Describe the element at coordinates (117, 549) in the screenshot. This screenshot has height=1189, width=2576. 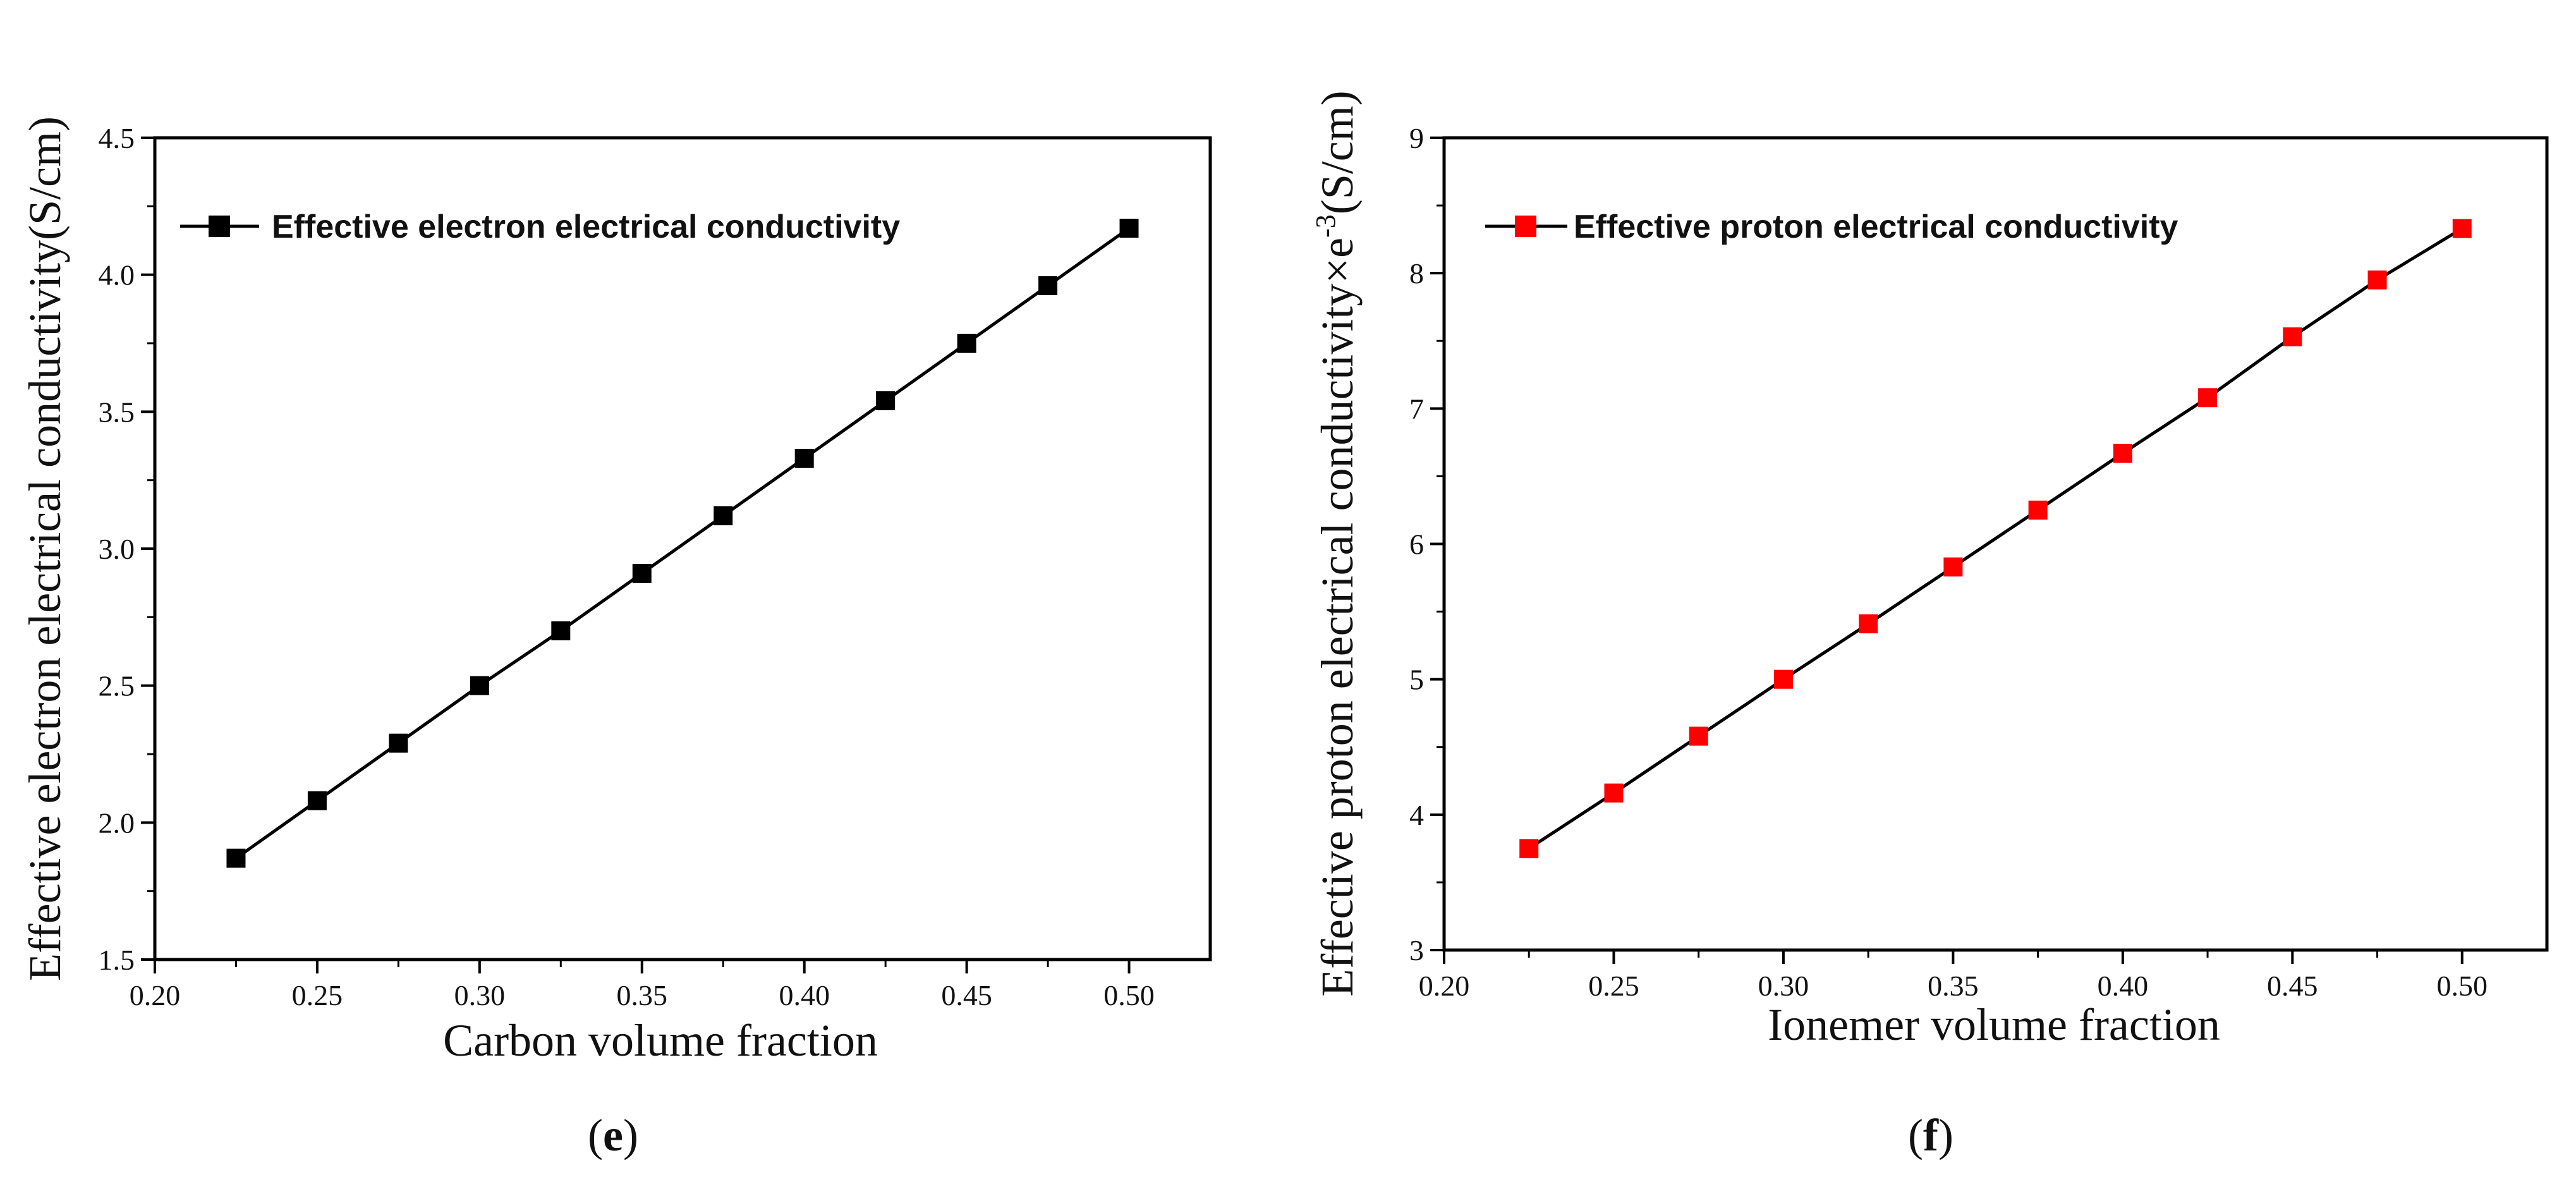
I see `y-tick-label-e: 3.0` at that location.